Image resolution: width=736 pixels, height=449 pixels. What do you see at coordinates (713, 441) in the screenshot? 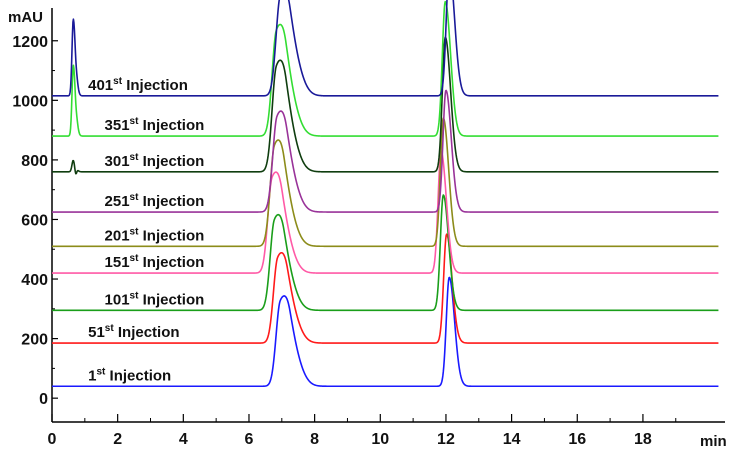
I see `x-axis-title: min` at bounding box center [713, 441].